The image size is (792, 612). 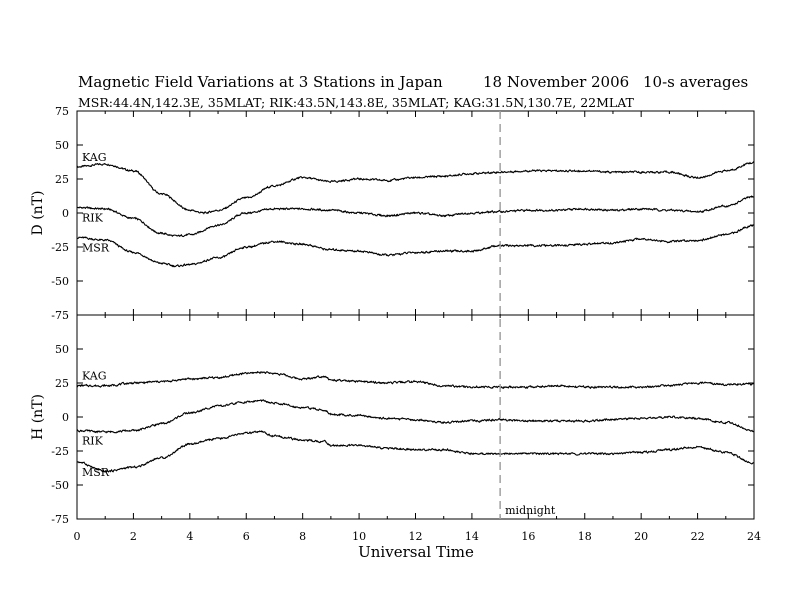 What do you see at coordinates (359, 536) in the screenshot?
I see `x-tick-label: 10` at bounding box center [359, 536].